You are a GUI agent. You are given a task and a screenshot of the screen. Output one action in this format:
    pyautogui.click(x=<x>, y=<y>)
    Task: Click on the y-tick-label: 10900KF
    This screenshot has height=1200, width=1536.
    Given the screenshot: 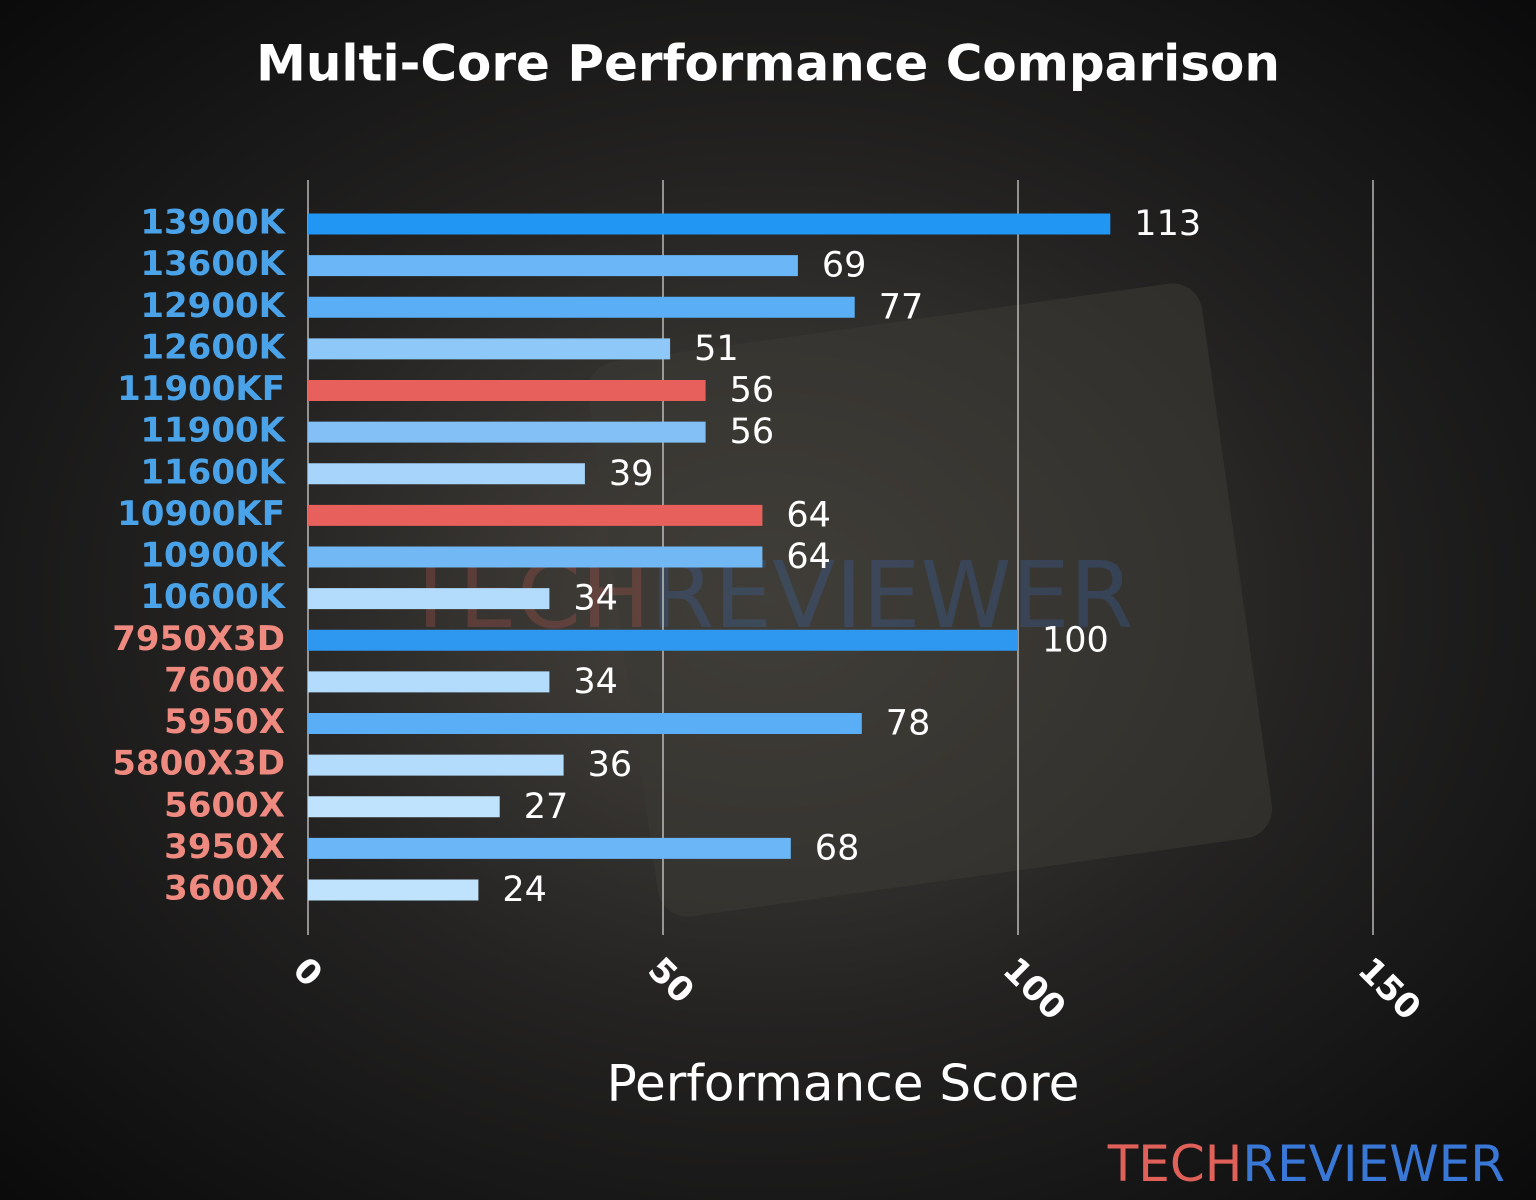 What is the action you would take?
    pyautogui.click(x=201, y=514)
    